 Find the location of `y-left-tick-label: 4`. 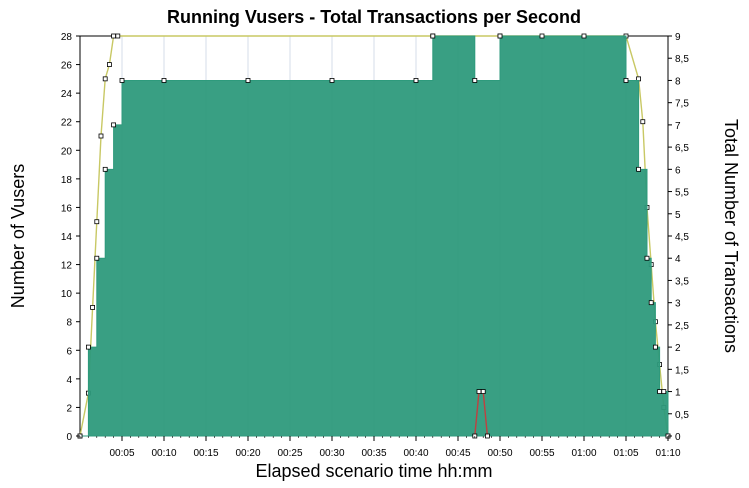

y-left-tick-label: 4 is located at coordinates (69, 380).